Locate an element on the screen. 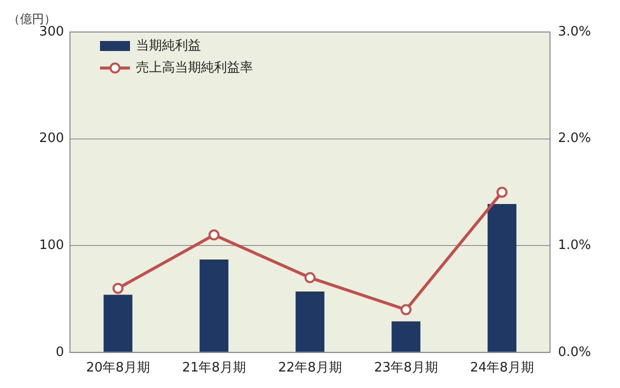 The width and height of the screenshot is (620, 388). x-tick-label: 24年8月期 is located at coordinates (502, 368).